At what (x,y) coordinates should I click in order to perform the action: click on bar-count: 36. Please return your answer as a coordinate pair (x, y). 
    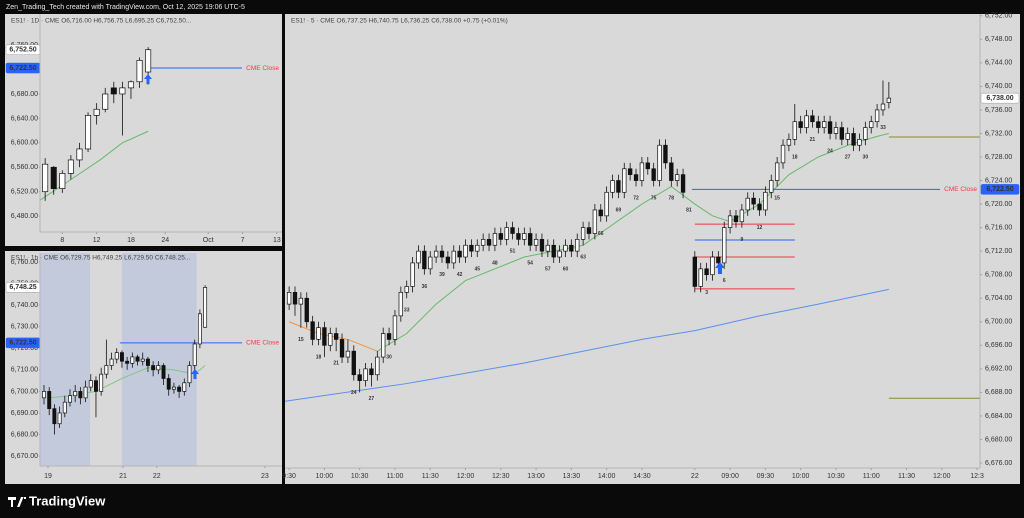
    Looking at the image, I should click on (425, 287).